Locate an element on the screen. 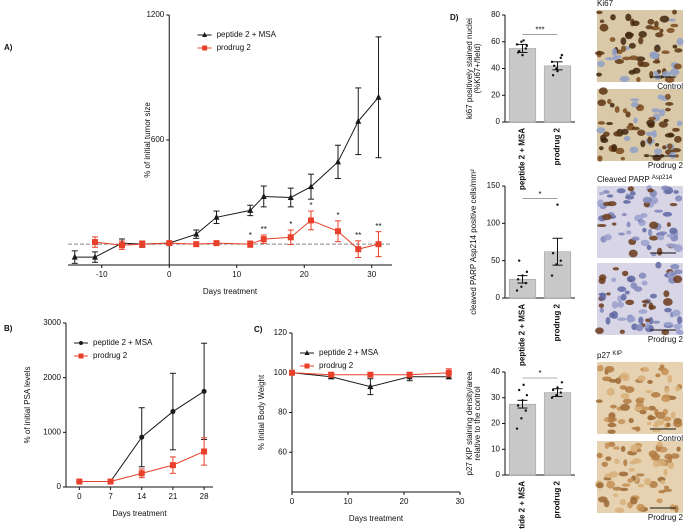  bar is located at coordinates (557, 434).